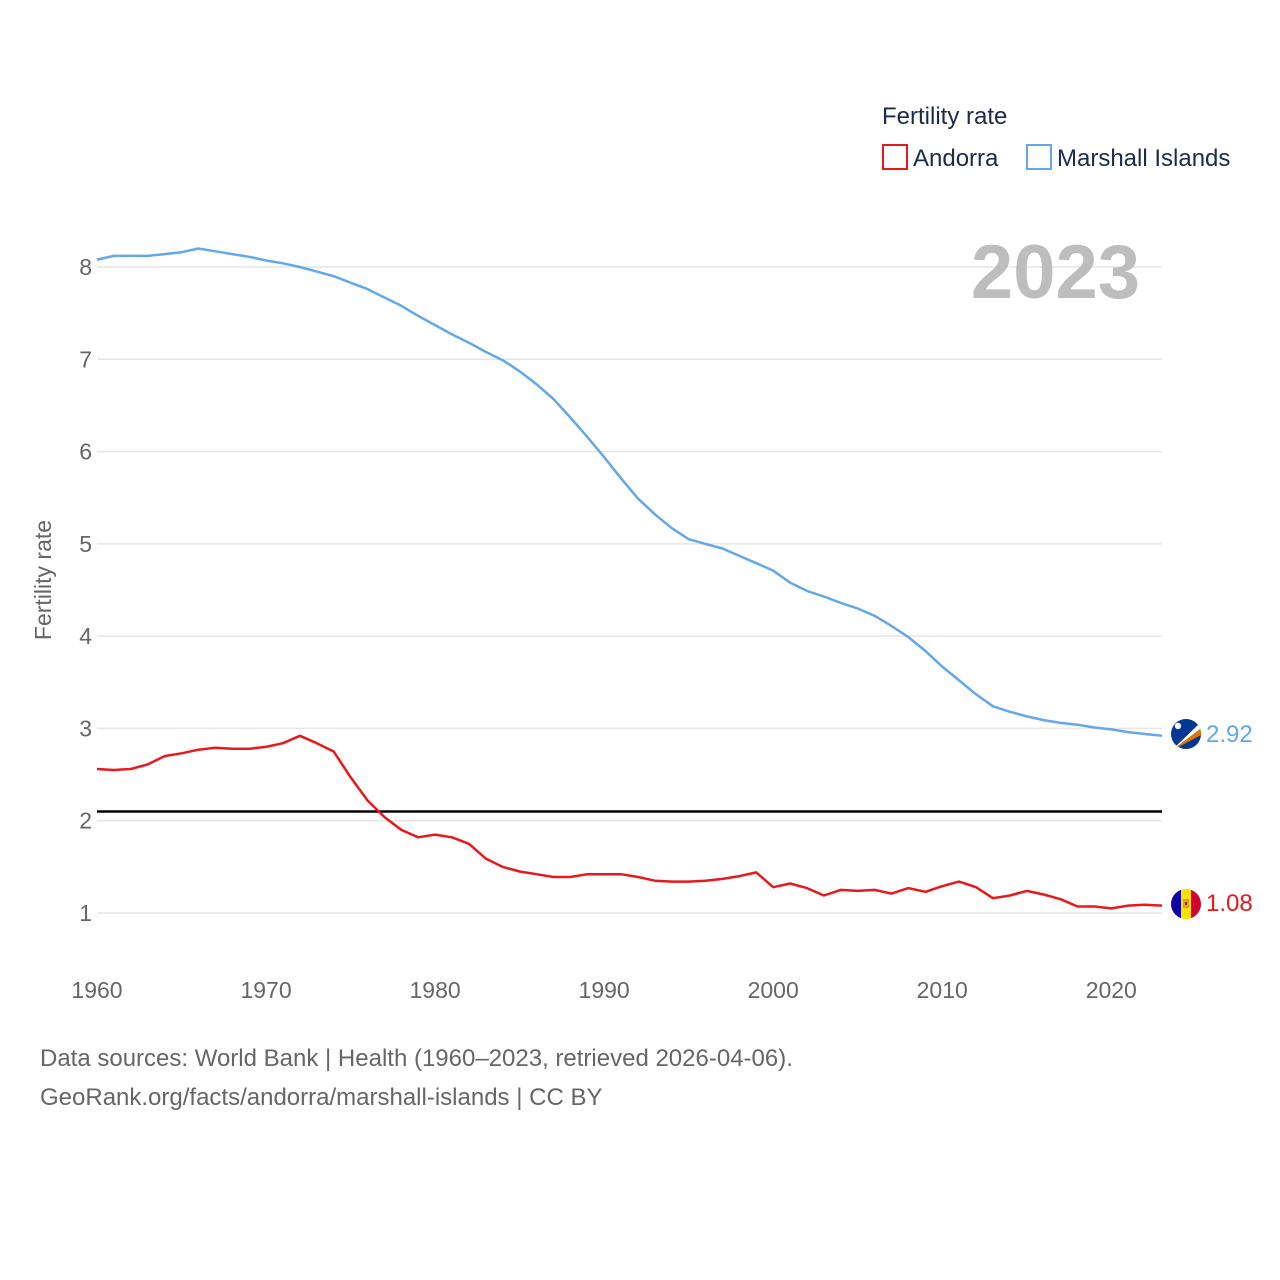 The width and height of the screenshot is (1280, 1280). Describe the element at coordinates (1186, 904) in the screenshot. I see `andorra-flag-icon` at that location.